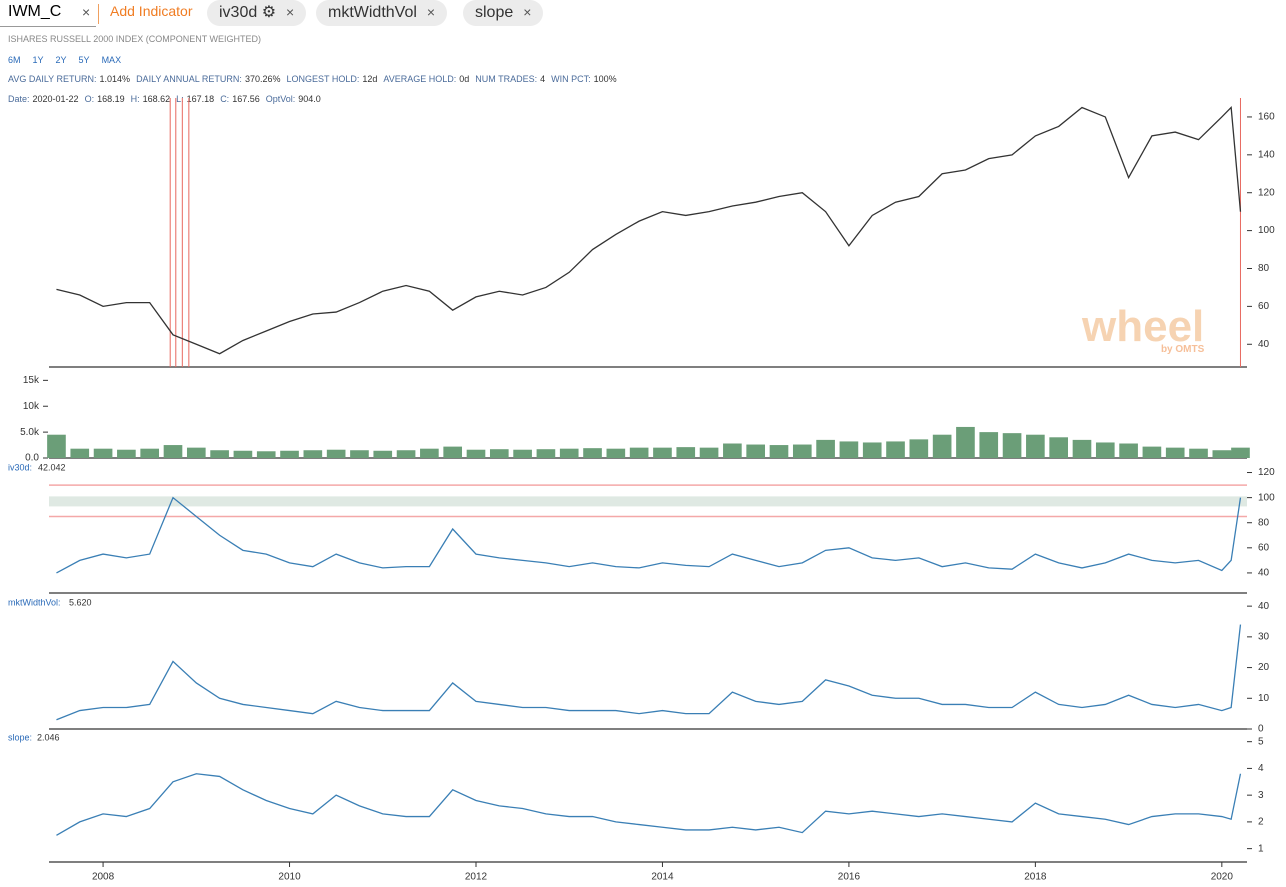  I want to click on tab: iv30d ⚙ ×, so click(257, 13).